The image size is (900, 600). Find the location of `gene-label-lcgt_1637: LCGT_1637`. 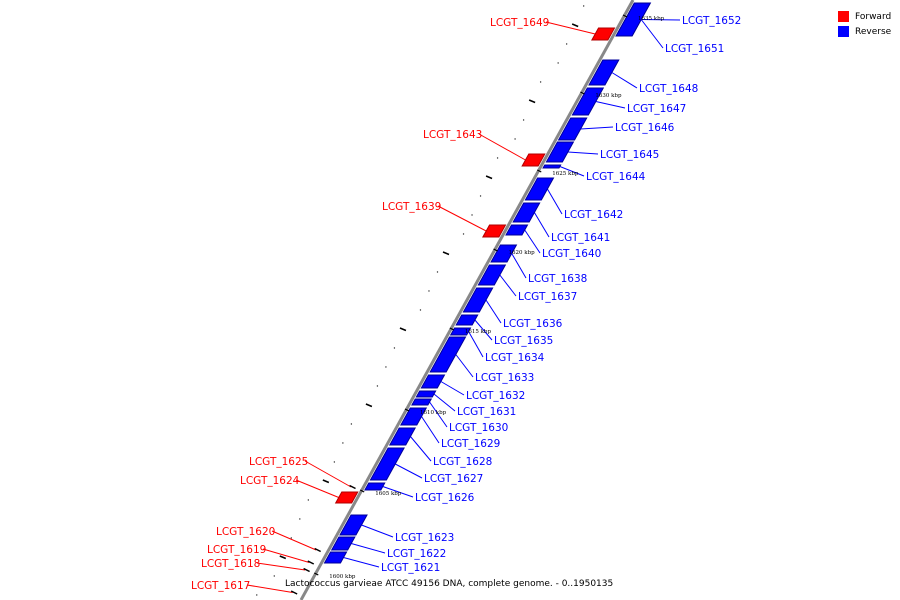

gene-label-lcgt_1637: LCGT_1637 is located at coordinates (547, 297).